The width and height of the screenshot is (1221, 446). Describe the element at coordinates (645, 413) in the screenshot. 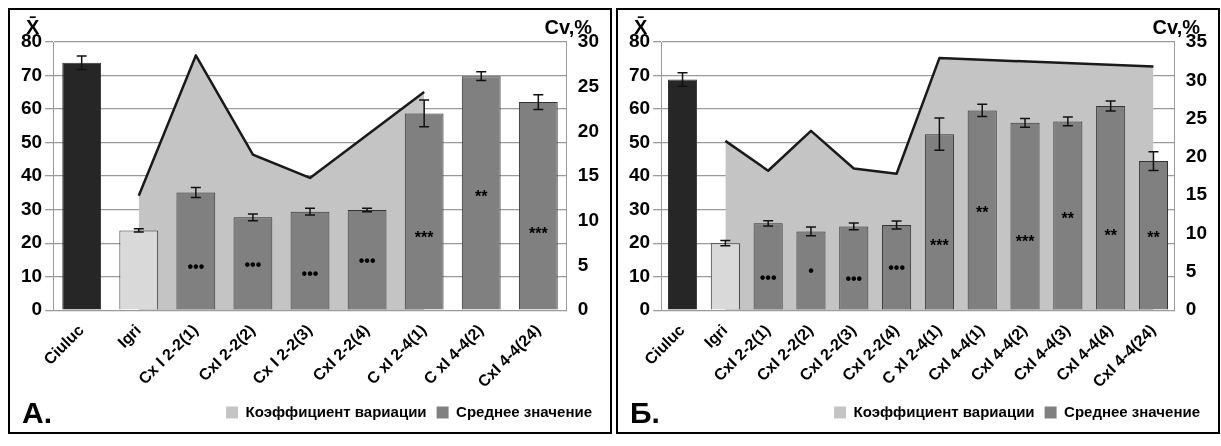

I see `text: Б.` at that location.